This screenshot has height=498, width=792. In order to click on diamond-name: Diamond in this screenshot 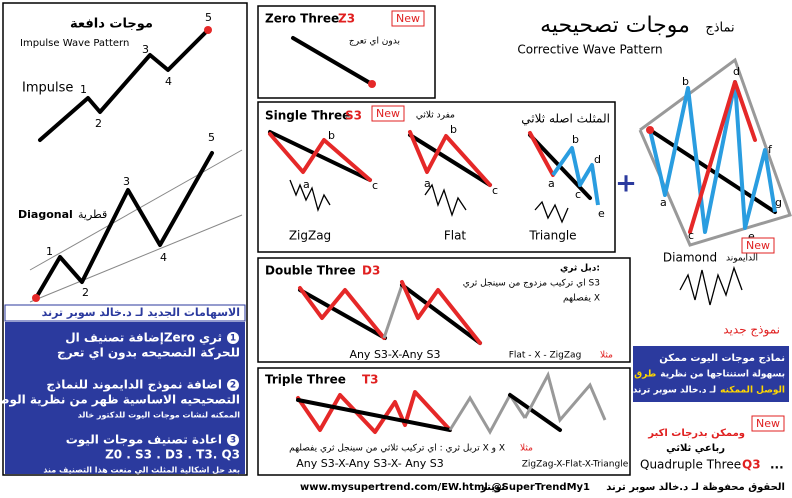, I will do `click(690, 258)`.